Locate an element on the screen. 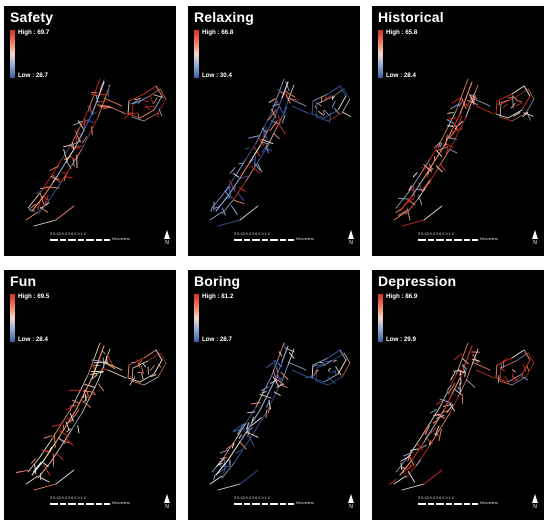 Image resolution: width=550 pixels, height=528 pixels. panel-title: Depression is located at coordinates (417, 281).